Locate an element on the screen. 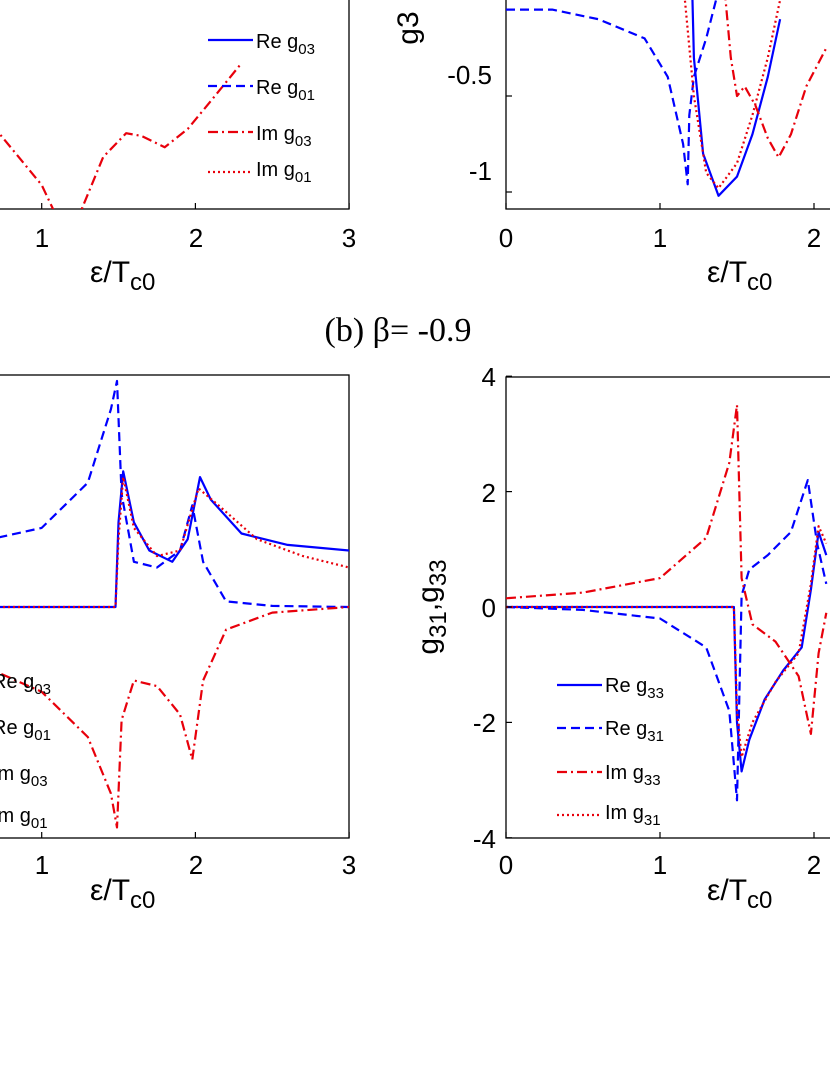 The image size is (830, 1075). series-re-g01 is located at coordinates (174, 494).